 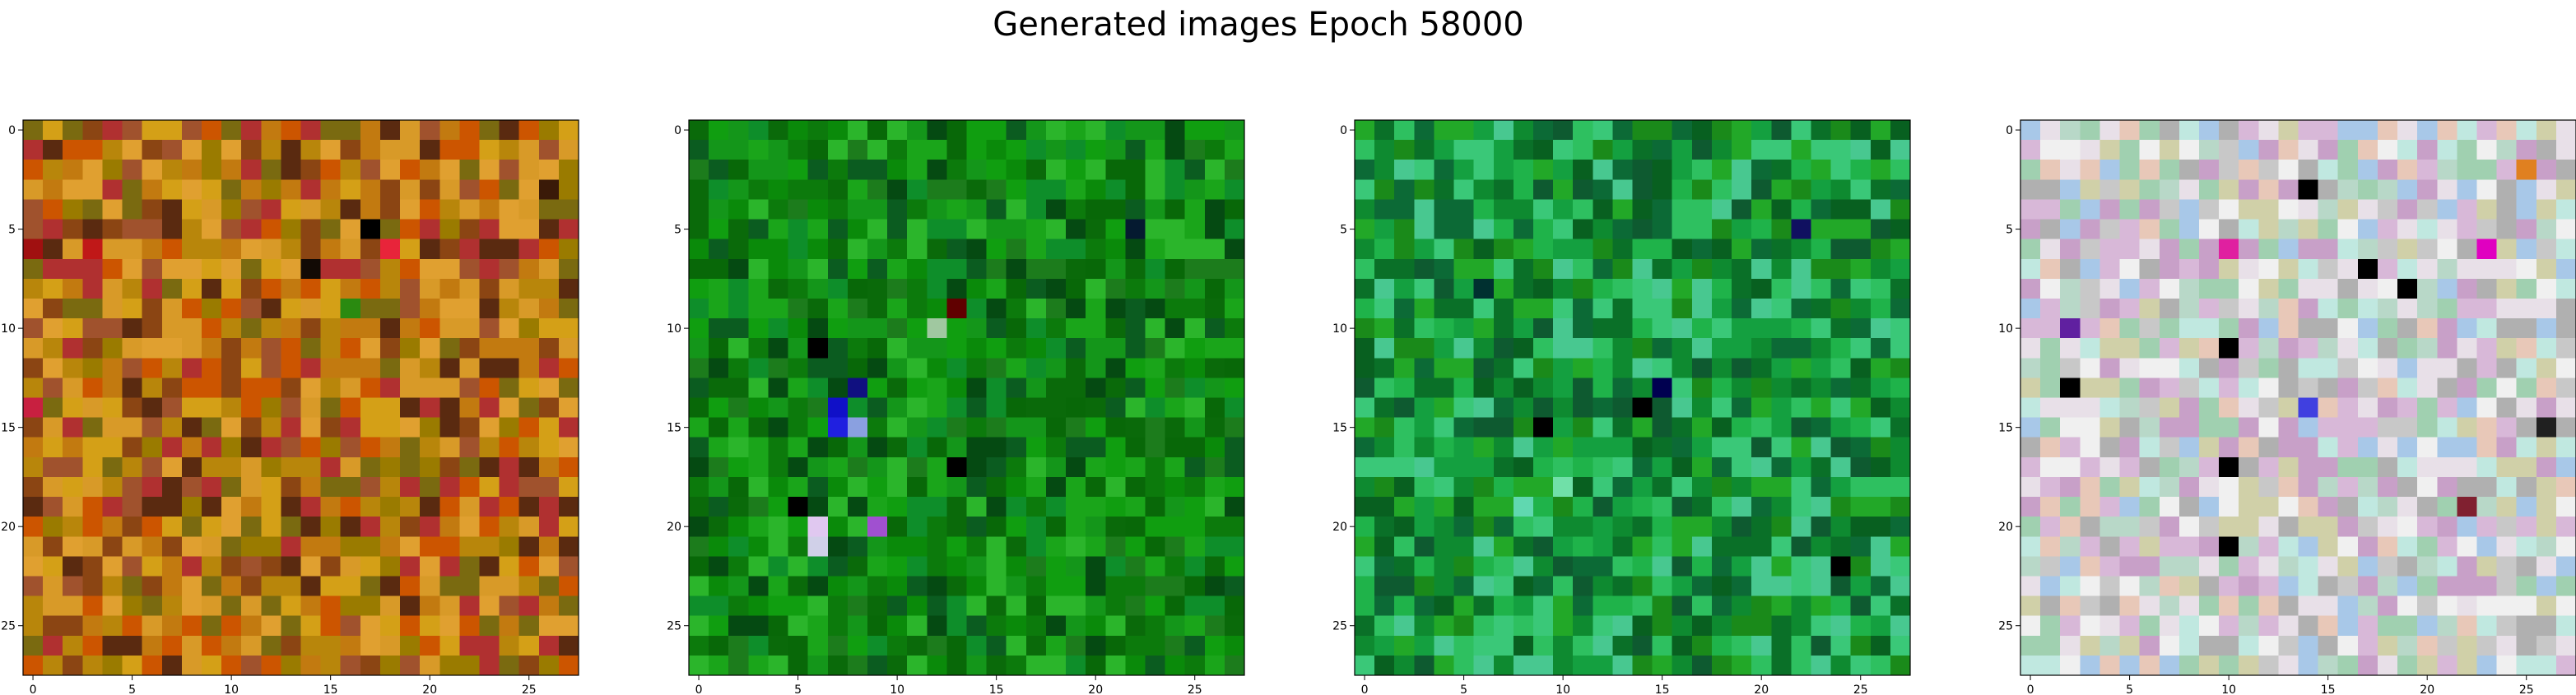 I want to click on y-tick-label: 25, so click(x=674, y=626).